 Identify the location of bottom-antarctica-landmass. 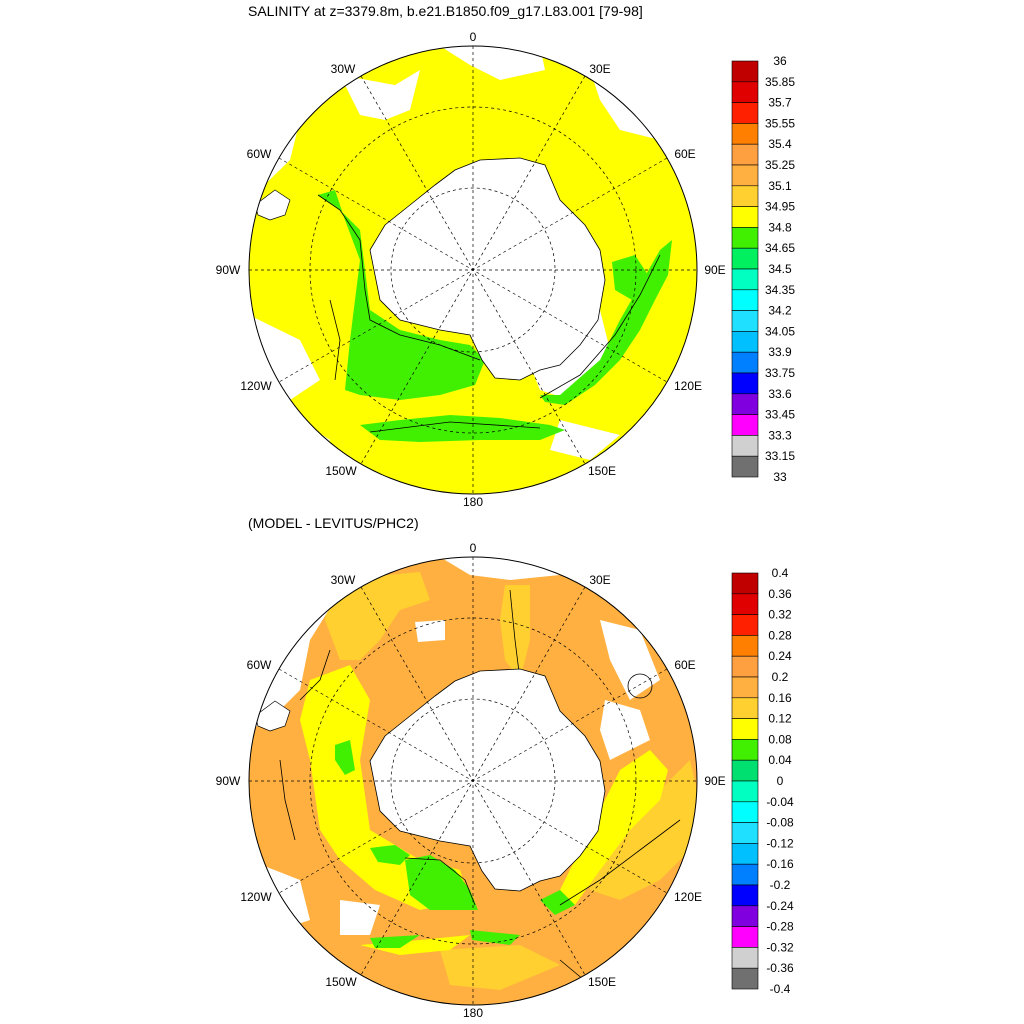
(487, 780).